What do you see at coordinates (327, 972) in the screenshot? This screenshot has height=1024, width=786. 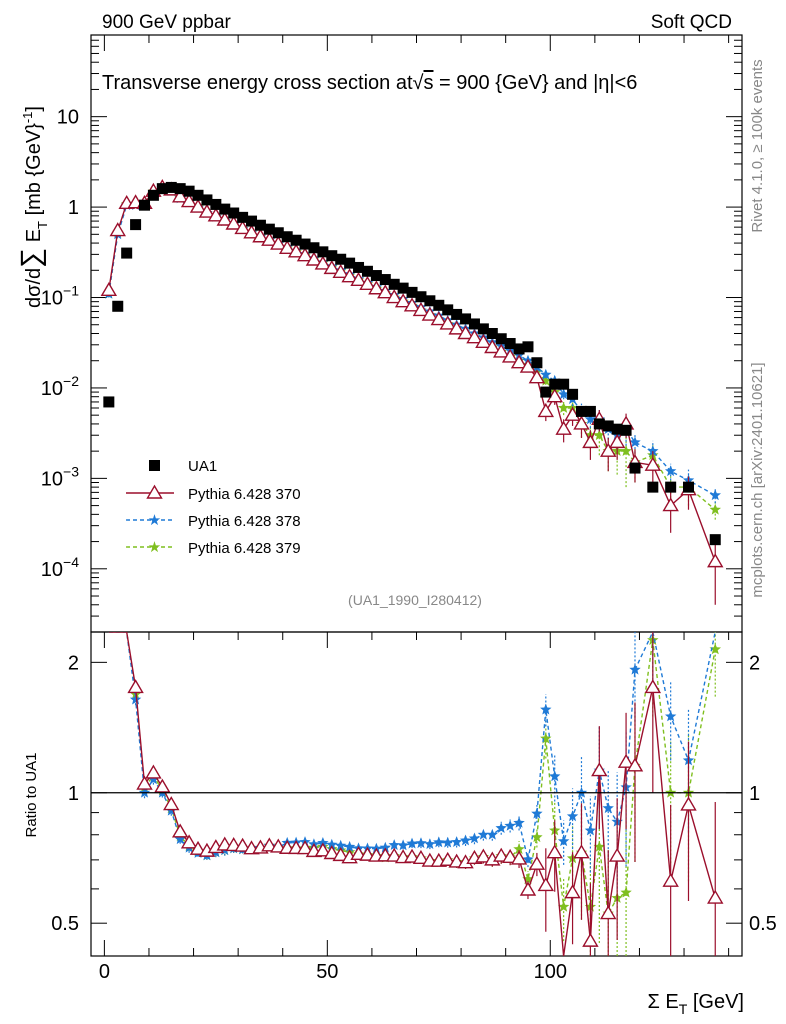 I see `x-tick-label: 50` at bounding box center [327, 972].